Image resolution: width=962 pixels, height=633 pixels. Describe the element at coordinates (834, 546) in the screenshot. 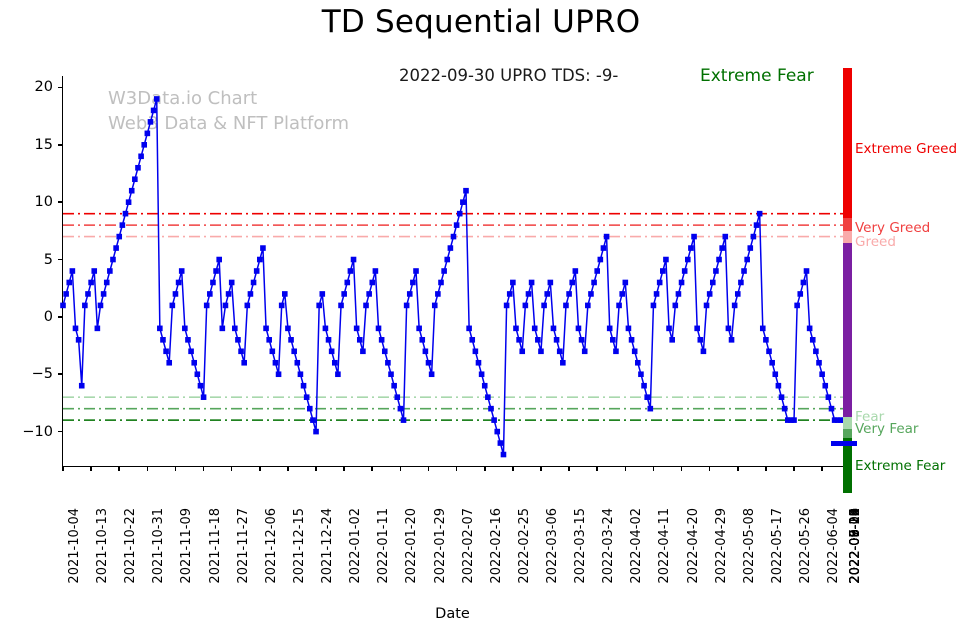

I see `x-tick-label: 2022-06-04` at that location.